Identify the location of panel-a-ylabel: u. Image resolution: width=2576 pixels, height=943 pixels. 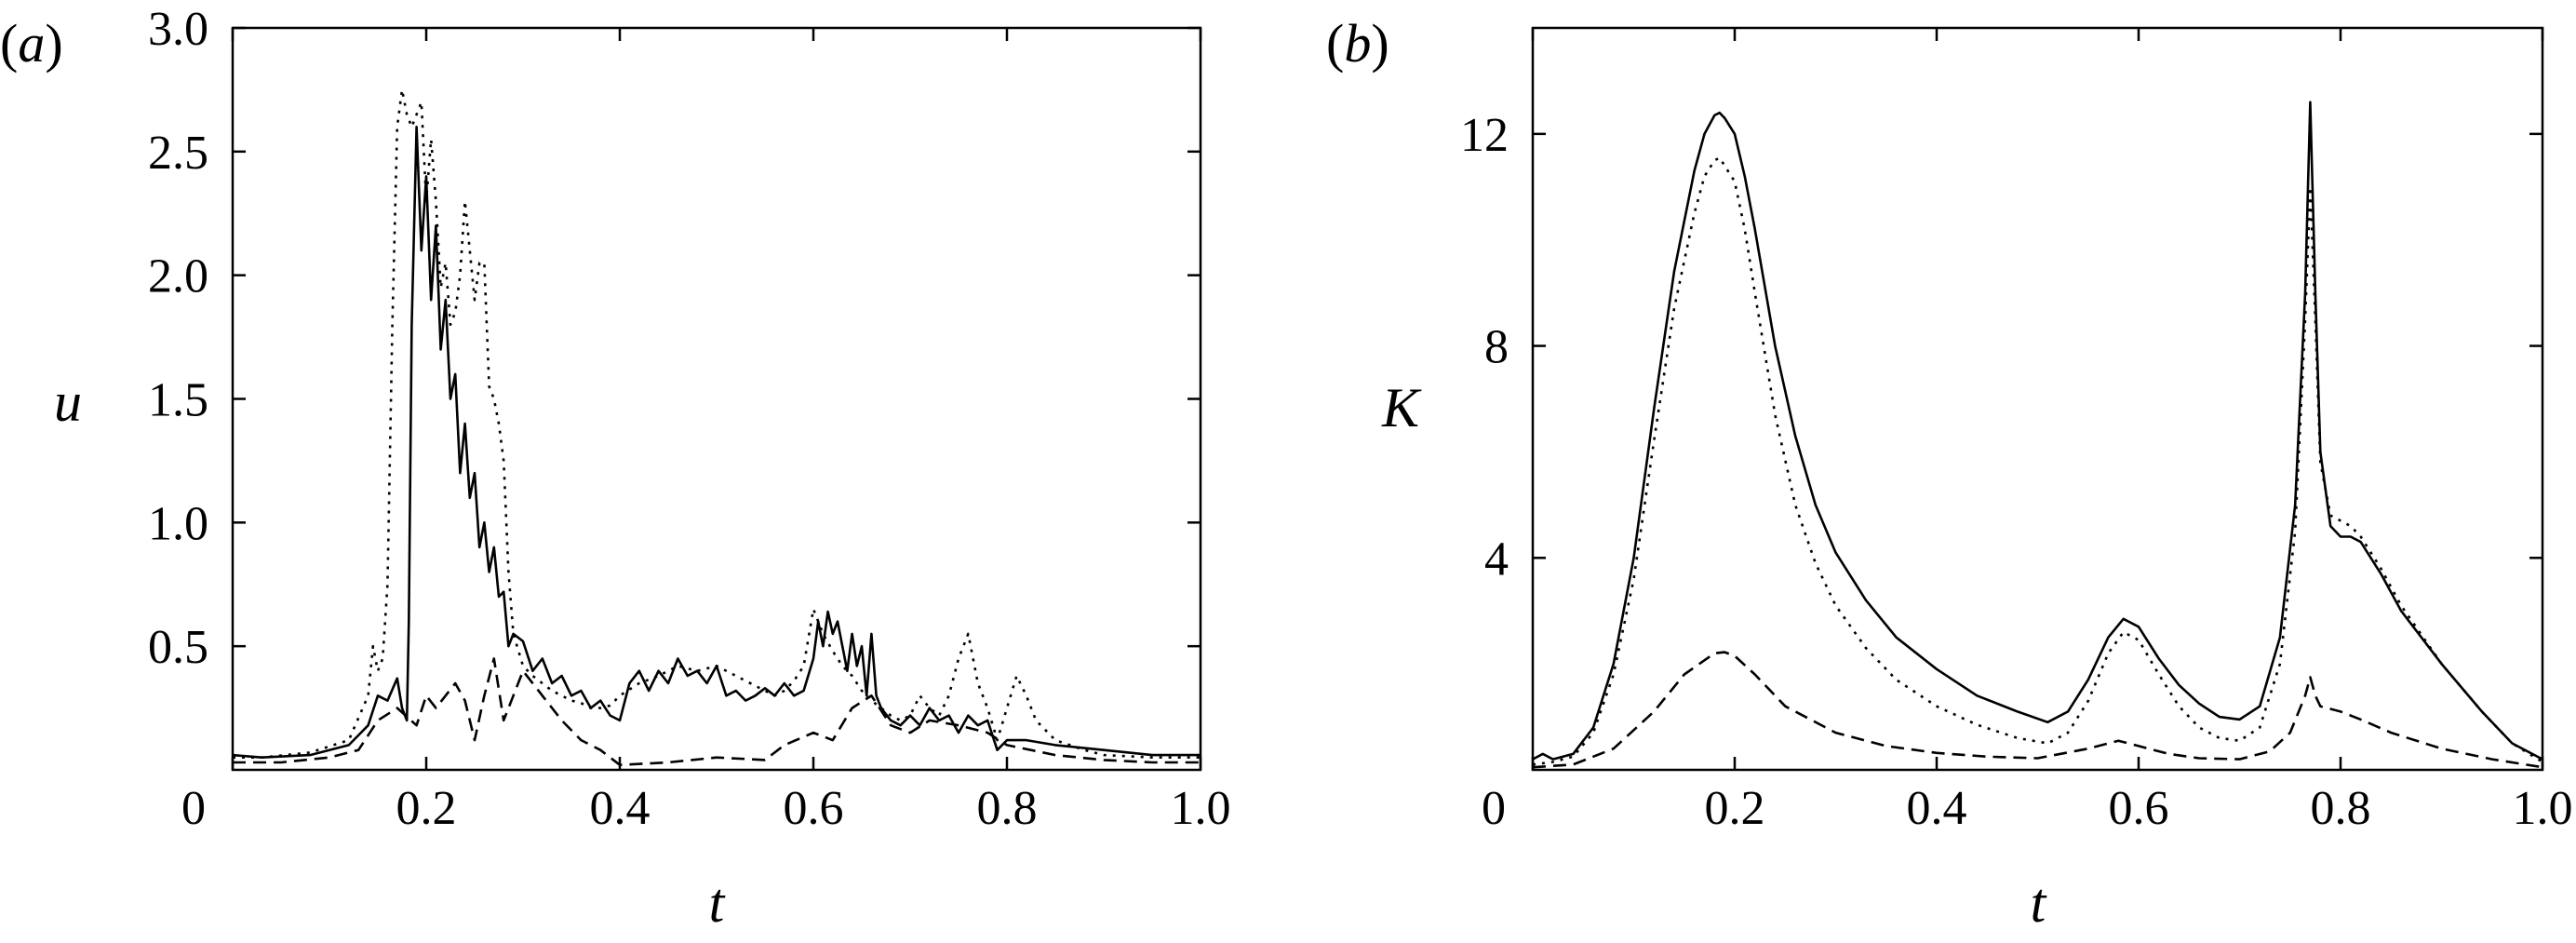
(68, 402).